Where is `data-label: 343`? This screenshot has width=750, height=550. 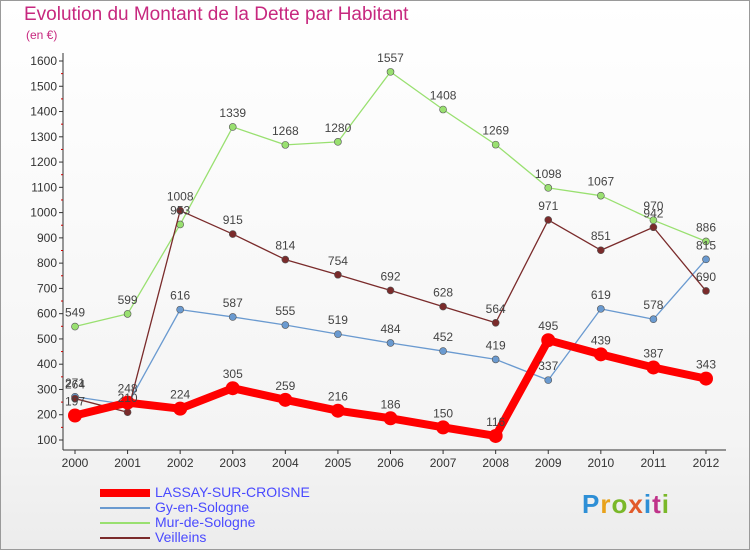
data-label: 343 is located at coordinates (706, 365).